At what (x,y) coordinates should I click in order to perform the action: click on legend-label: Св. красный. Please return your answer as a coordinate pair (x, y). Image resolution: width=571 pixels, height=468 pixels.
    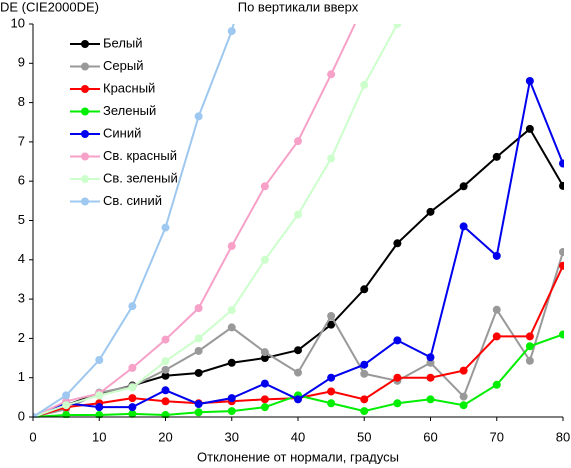
    Looking at the image, I should click on (140, 155).